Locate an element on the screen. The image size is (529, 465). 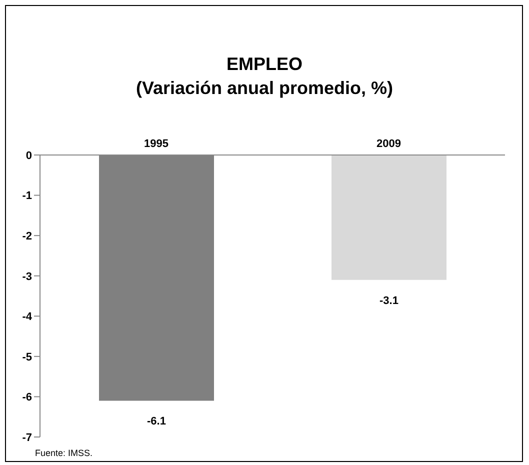
chart-subtitle: (Variación anual promedio, %) is located at coordinates (264, 88).